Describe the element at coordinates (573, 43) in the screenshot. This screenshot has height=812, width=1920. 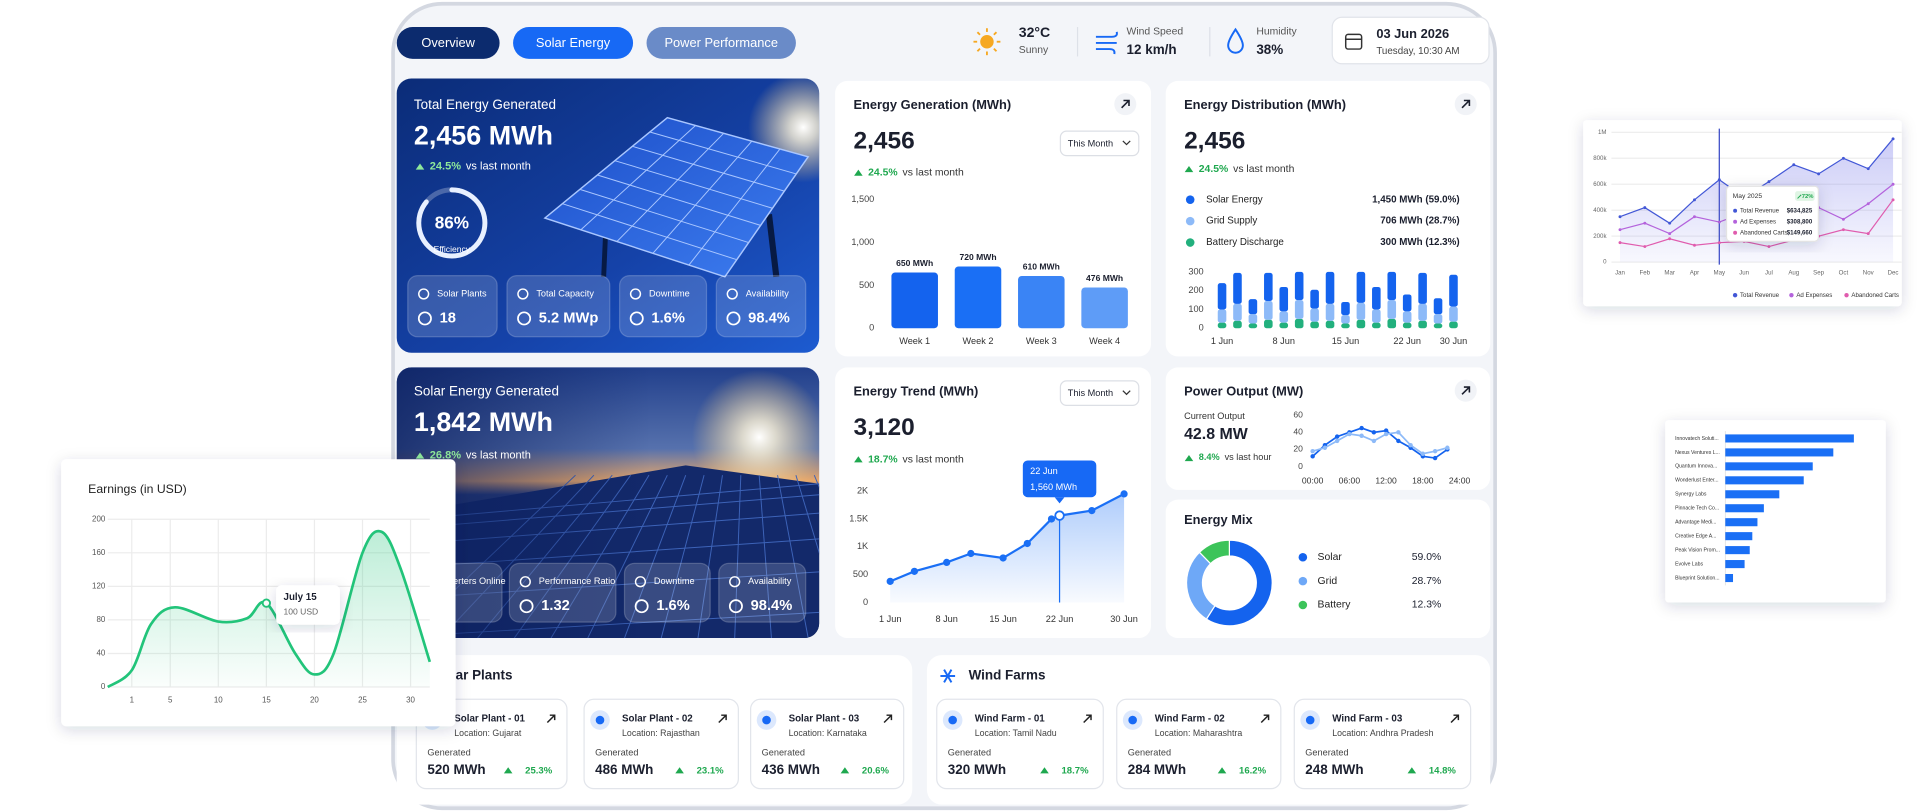
I see `nav-tab: Solar Energy` at that location.